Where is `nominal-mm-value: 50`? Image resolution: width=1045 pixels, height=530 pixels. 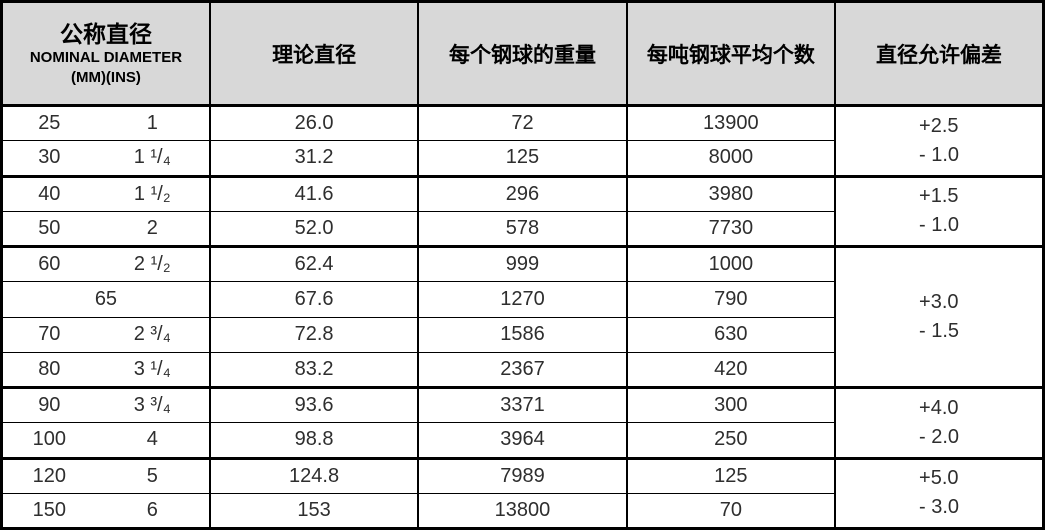 nominal-mm-value: 50 is located at coordinates (49, 227).